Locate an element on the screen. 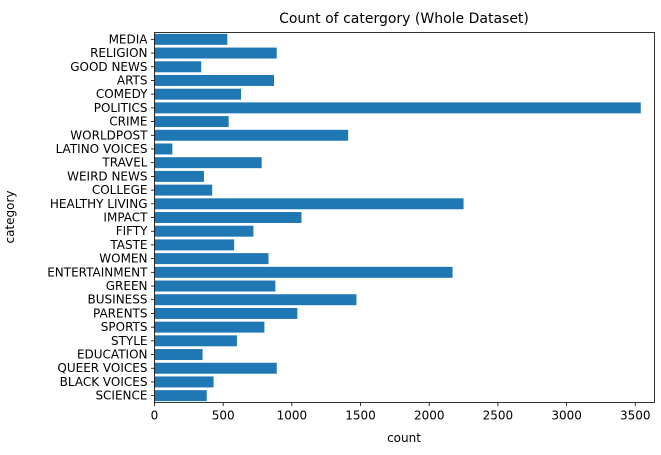 The width and height of the screenshot is (661, 455). x-tick-label: 3500 is located at coordinates (635, 416).